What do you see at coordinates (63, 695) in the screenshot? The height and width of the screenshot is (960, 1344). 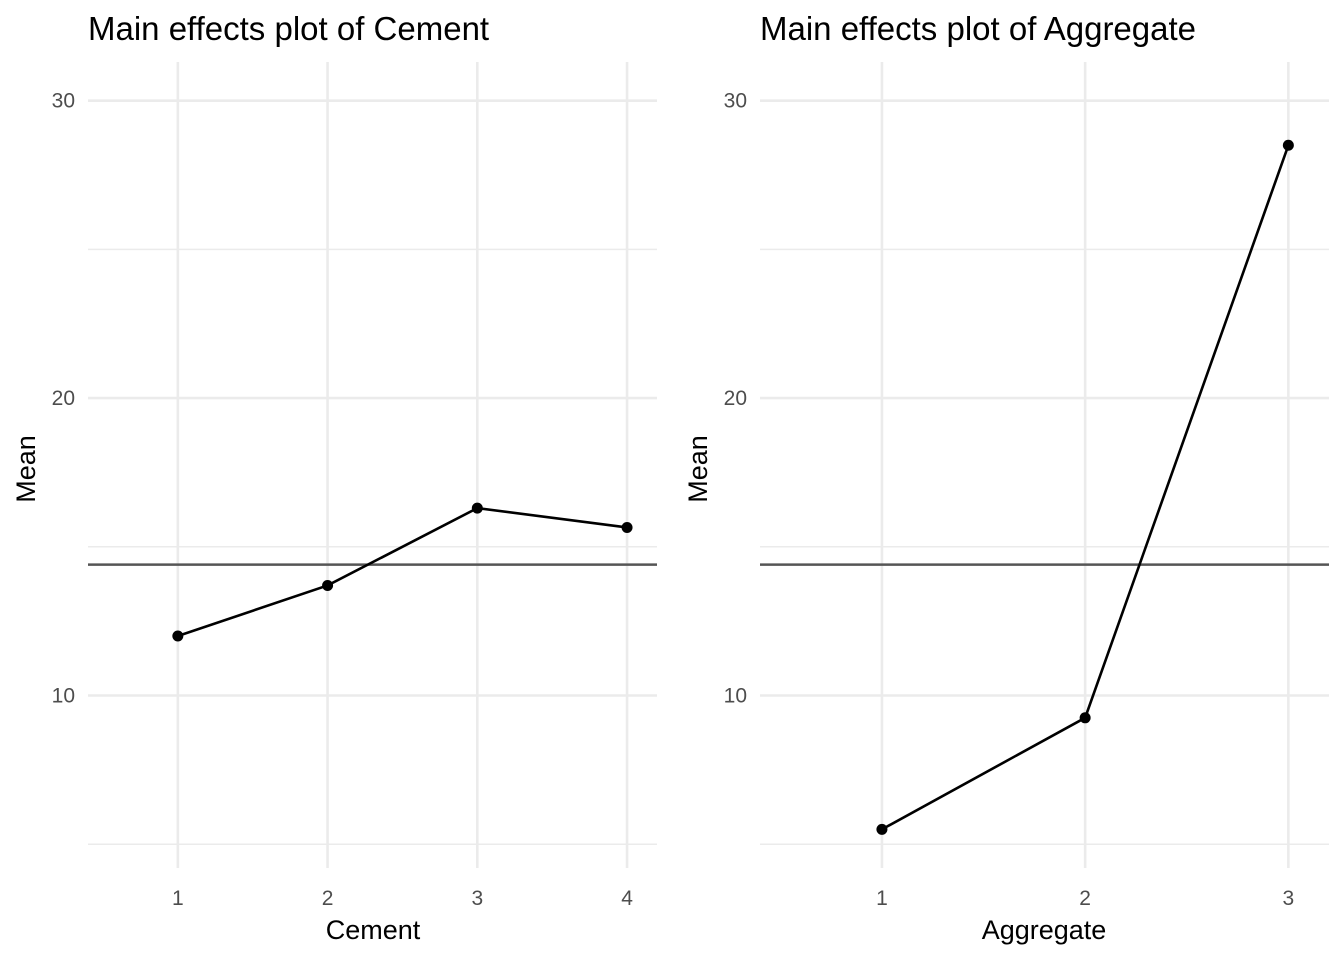 I see `cement-y-tick-label: 10` at bounding box center [63, 695].